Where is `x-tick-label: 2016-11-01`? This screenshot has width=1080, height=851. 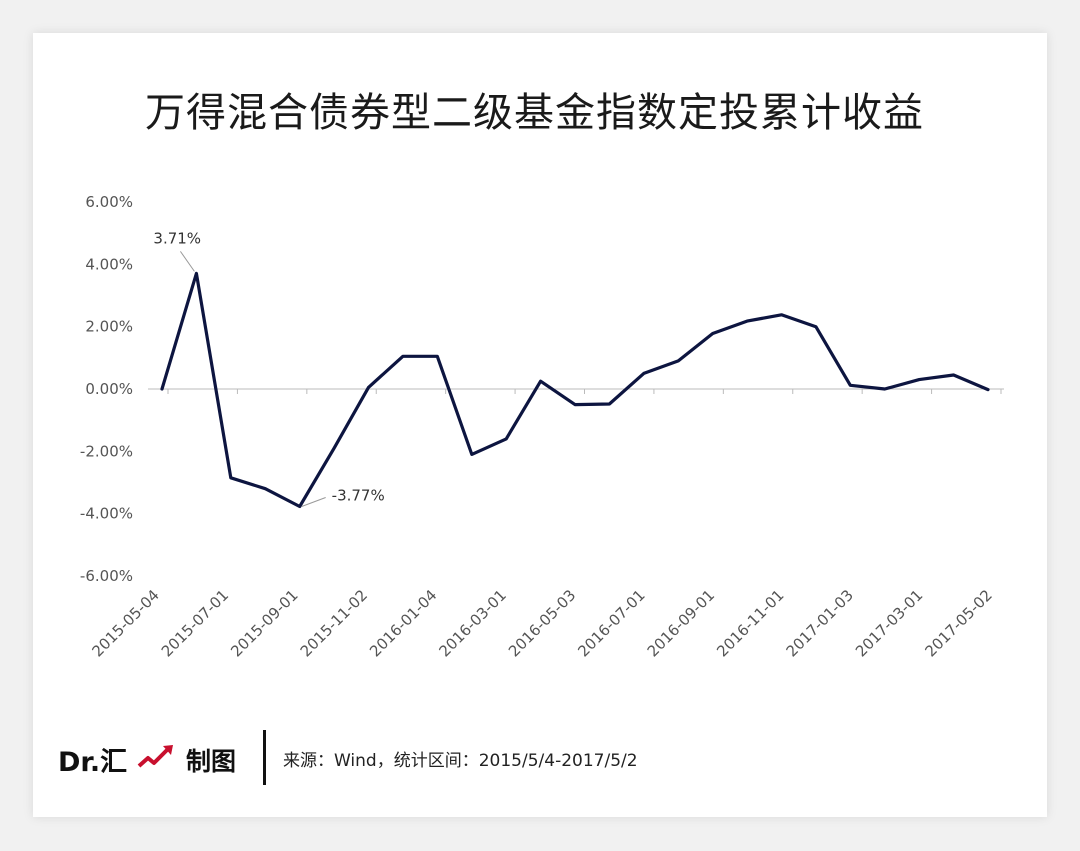 x-tick-label: 2016-11-01 is located at coordinates (750, 623).